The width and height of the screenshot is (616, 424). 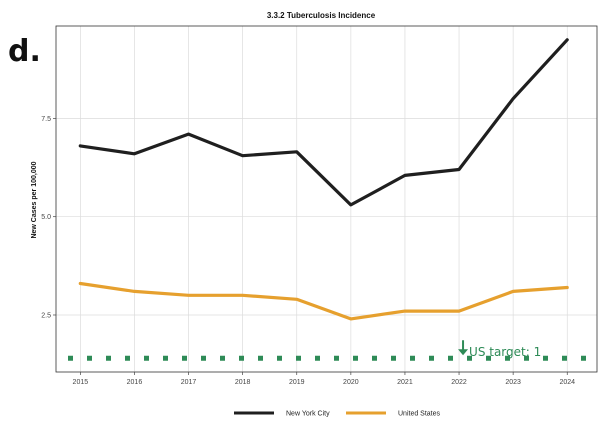 I want to click on legend: New York City United States, so click(x=337, y=414).